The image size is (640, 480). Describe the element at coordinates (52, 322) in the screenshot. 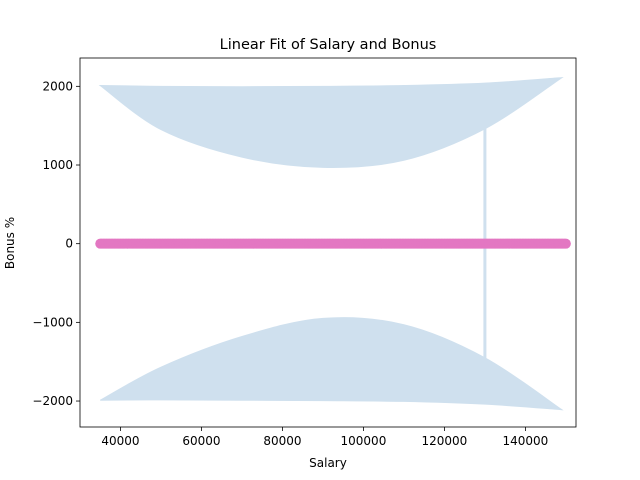

I see `y-tick-label: −1000` at that location.